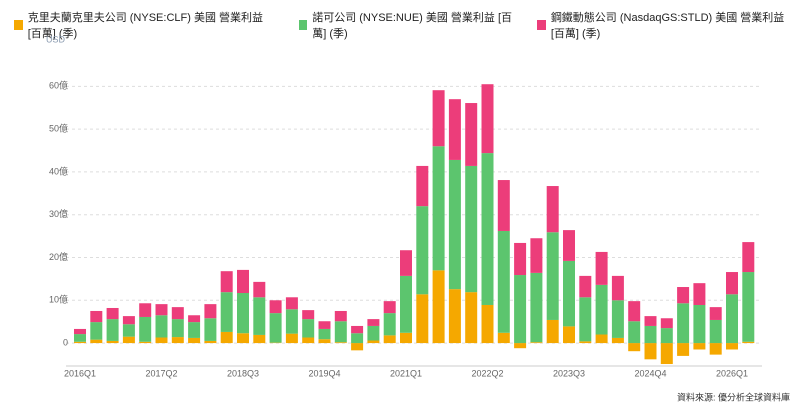  I want to click on legend-label: 克里夫蘭克里夫公司 (NYSE:CLF) 美國 營業利益 [百萬] (季), so click(145, 26).